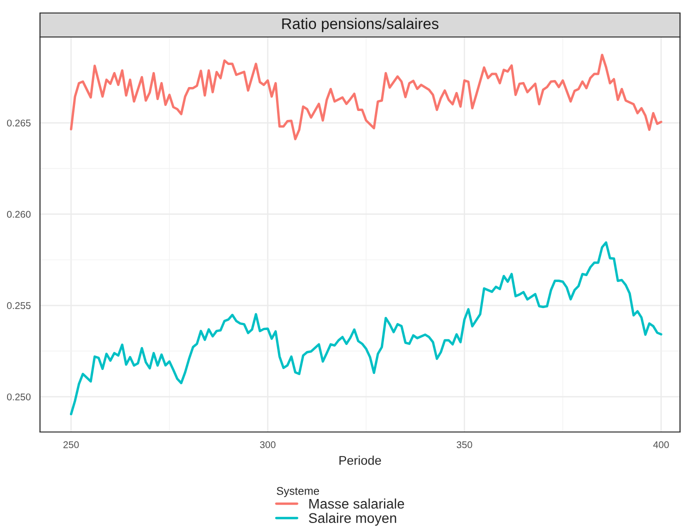  I want to click on x-tick-label: 250, so click(71, 444).